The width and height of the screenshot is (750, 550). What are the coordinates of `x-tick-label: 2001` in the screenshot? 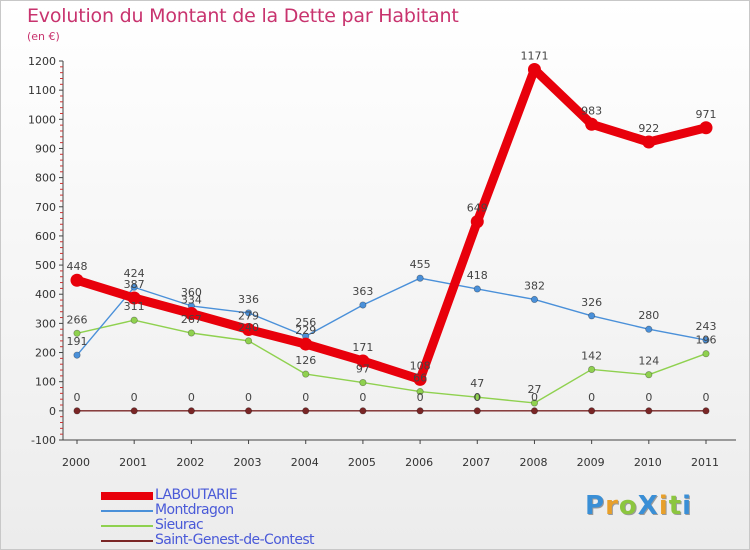 It's located at (133, 462).